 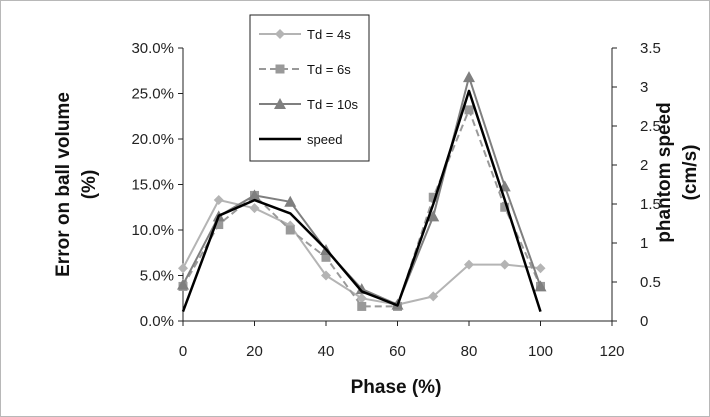 I want to click on right-y-tick-label: 1.5, so click(x=650, y=204).